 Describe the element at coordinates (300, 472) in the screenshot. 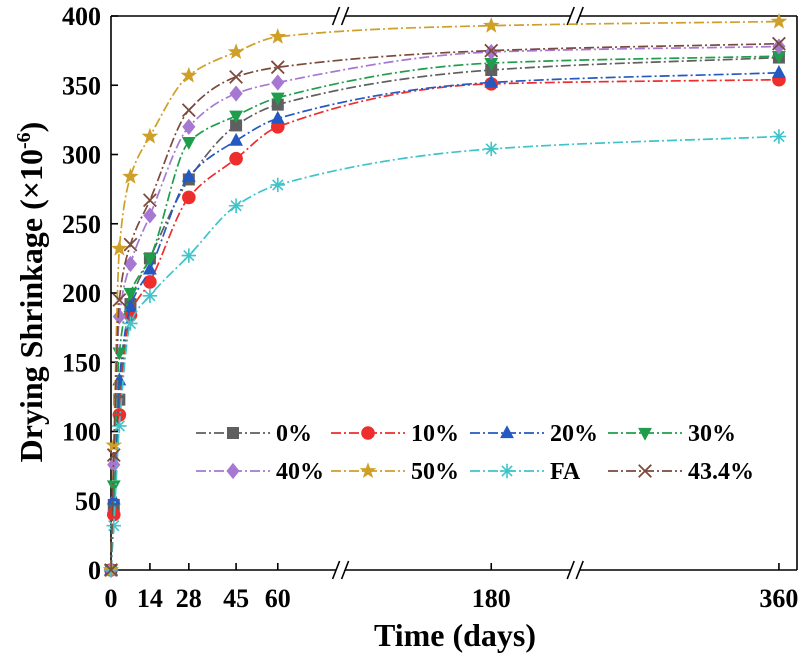

I see `legend-label: 40%` at that location.